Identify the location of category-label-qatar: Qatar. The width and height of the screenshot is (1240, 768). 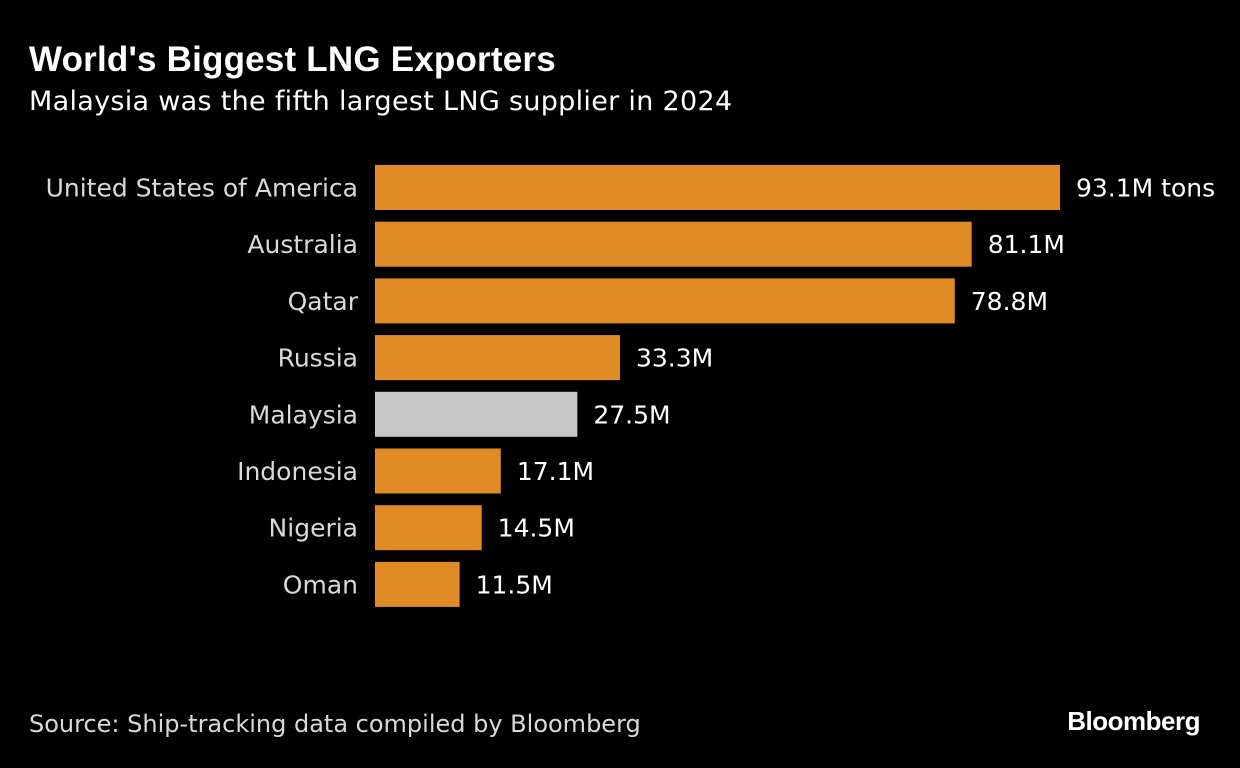
(323, 301).